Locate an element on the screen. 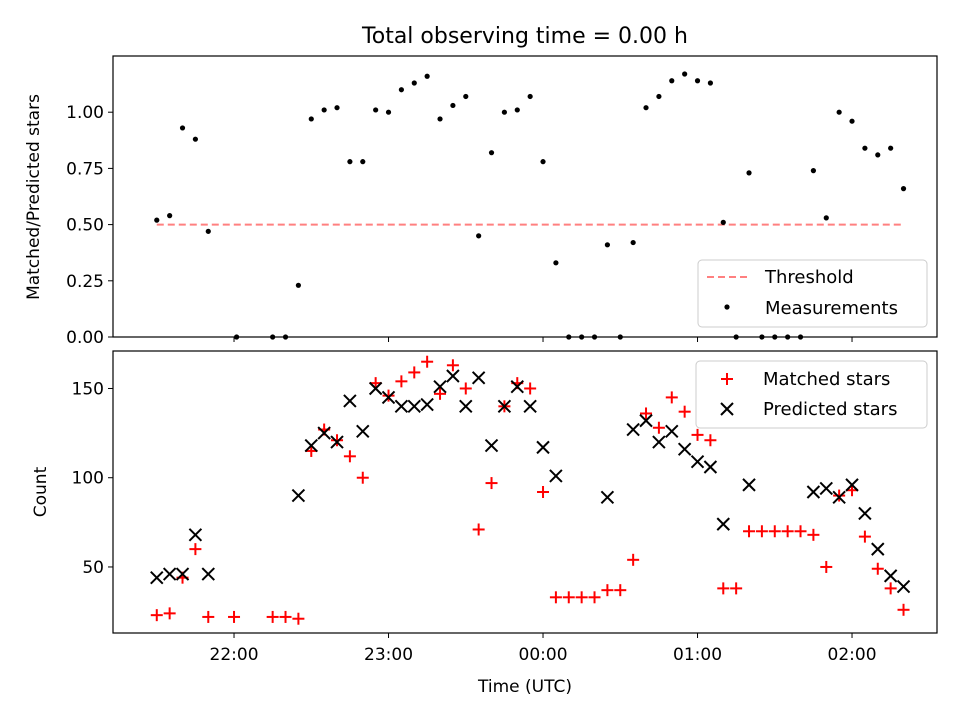 The width and height of the screenshot is (960, 720). count-y-ticks: 50 100 150 is located at coordinates (92, 478).